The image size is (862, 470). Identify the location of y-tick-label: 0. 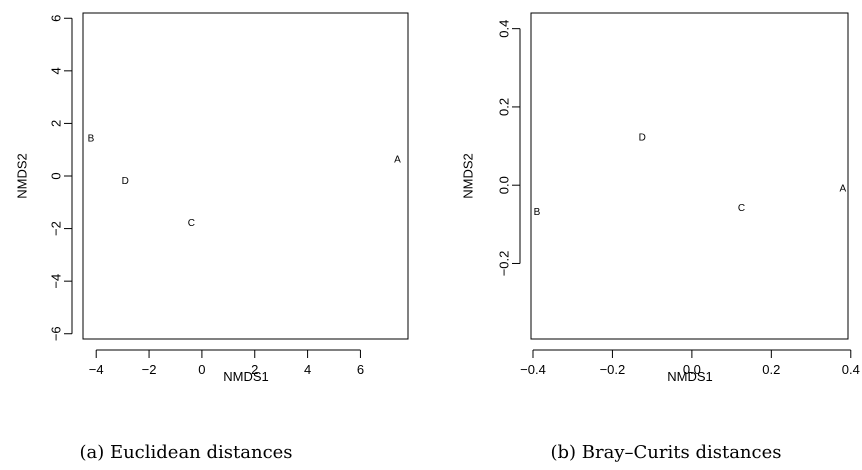
(56, 175).